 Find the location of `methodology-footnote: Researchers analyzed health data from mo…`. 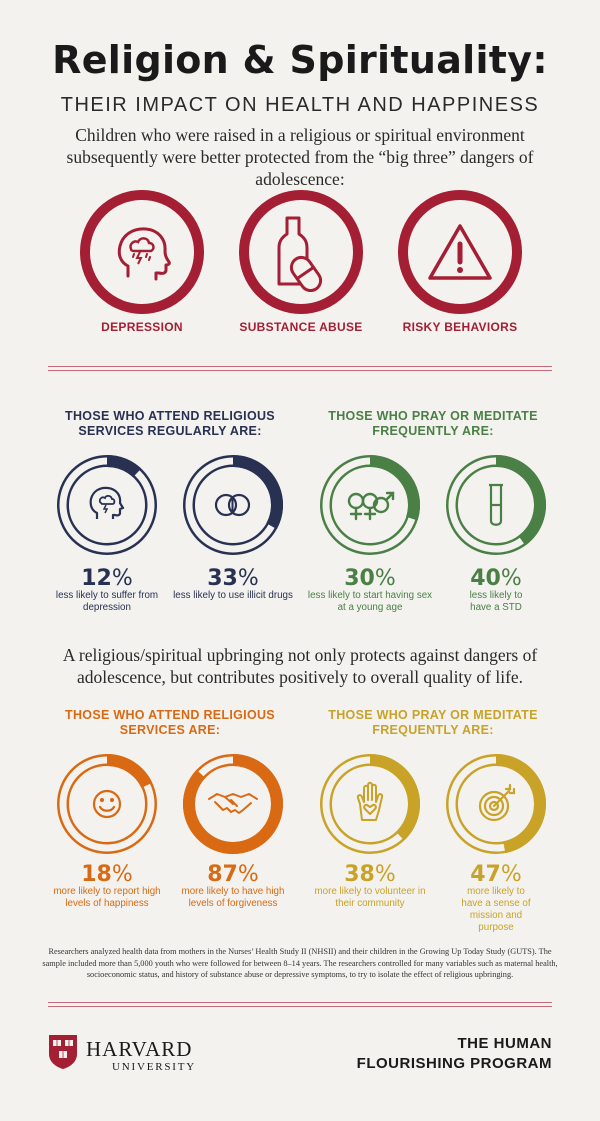

methodology-footnote: Researchers analyzed health data from mo… is located at coordinates (300, 963).